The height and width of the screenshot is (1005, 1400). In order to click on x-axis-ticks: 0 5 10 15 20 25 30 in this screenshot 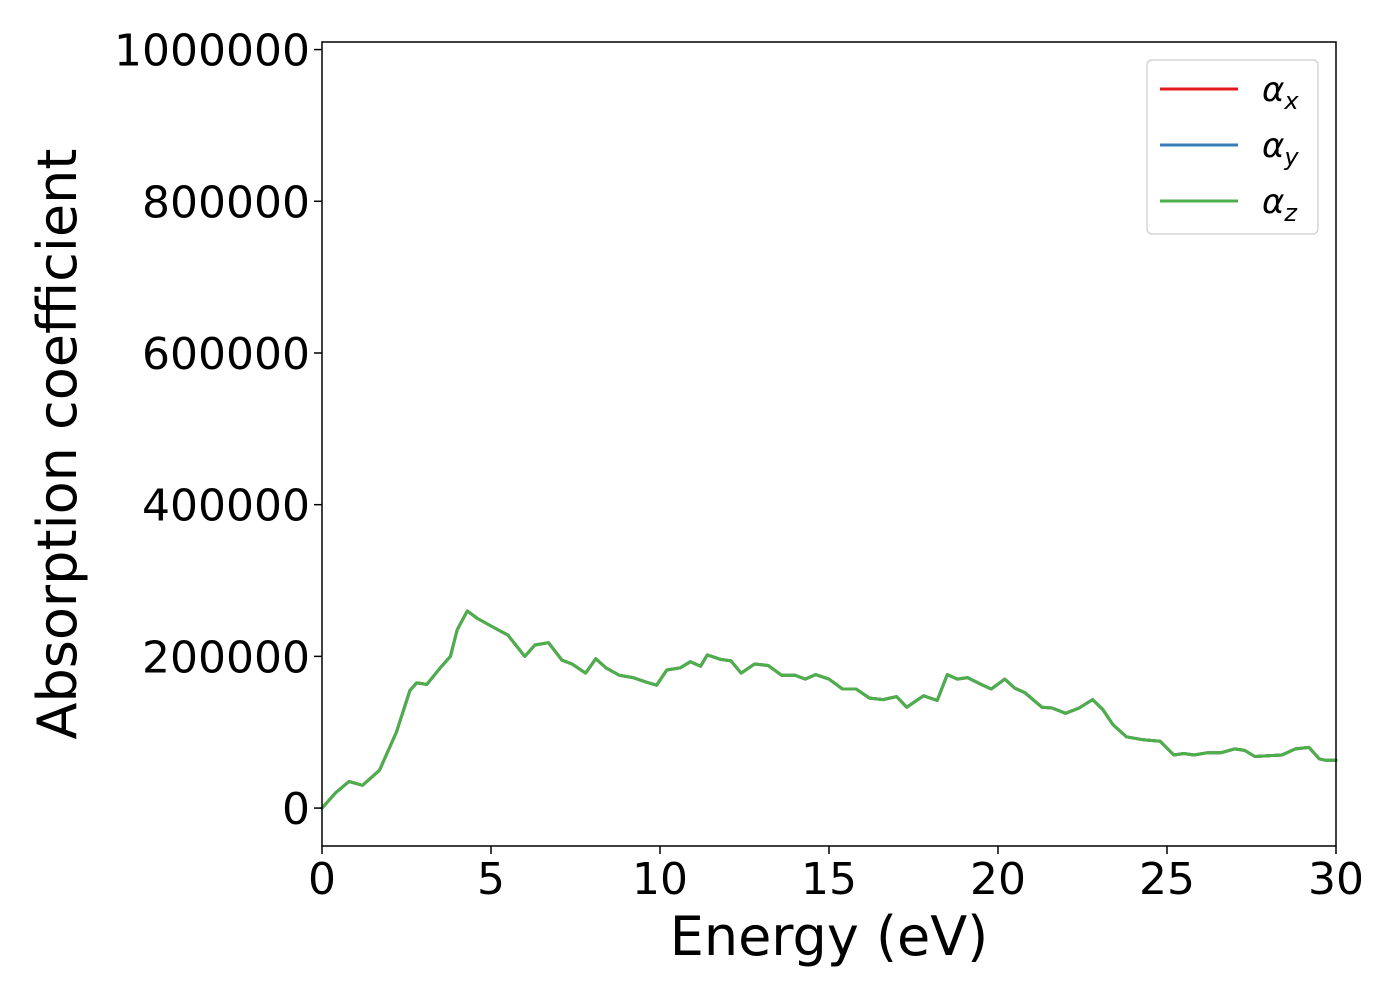, I will do `click(836, 875)`.